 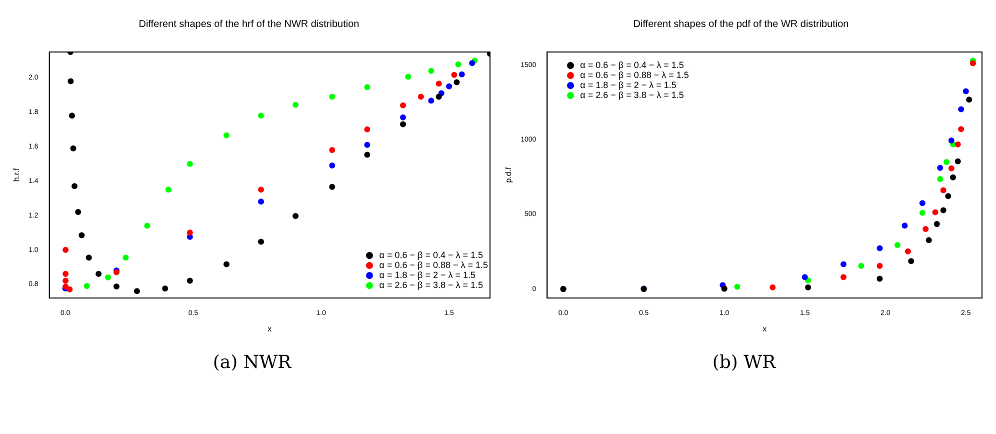 What do you see at coordinates (252, 362) in the screenshot?
I see `text: (a) NWR` at bounding box center [252, 362].